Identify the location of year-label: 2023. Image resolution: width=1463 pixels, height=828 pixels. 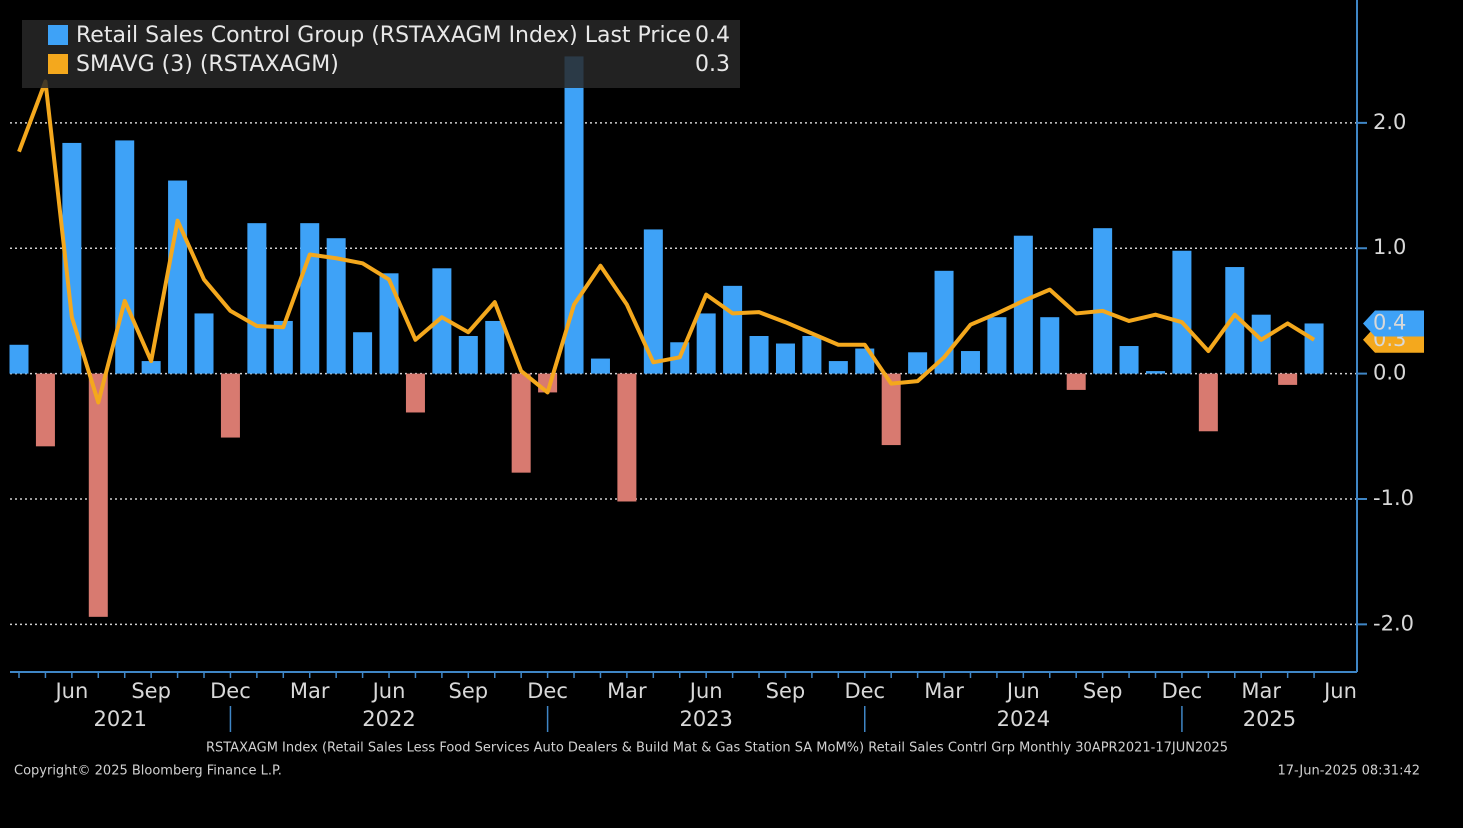
(705, 719).